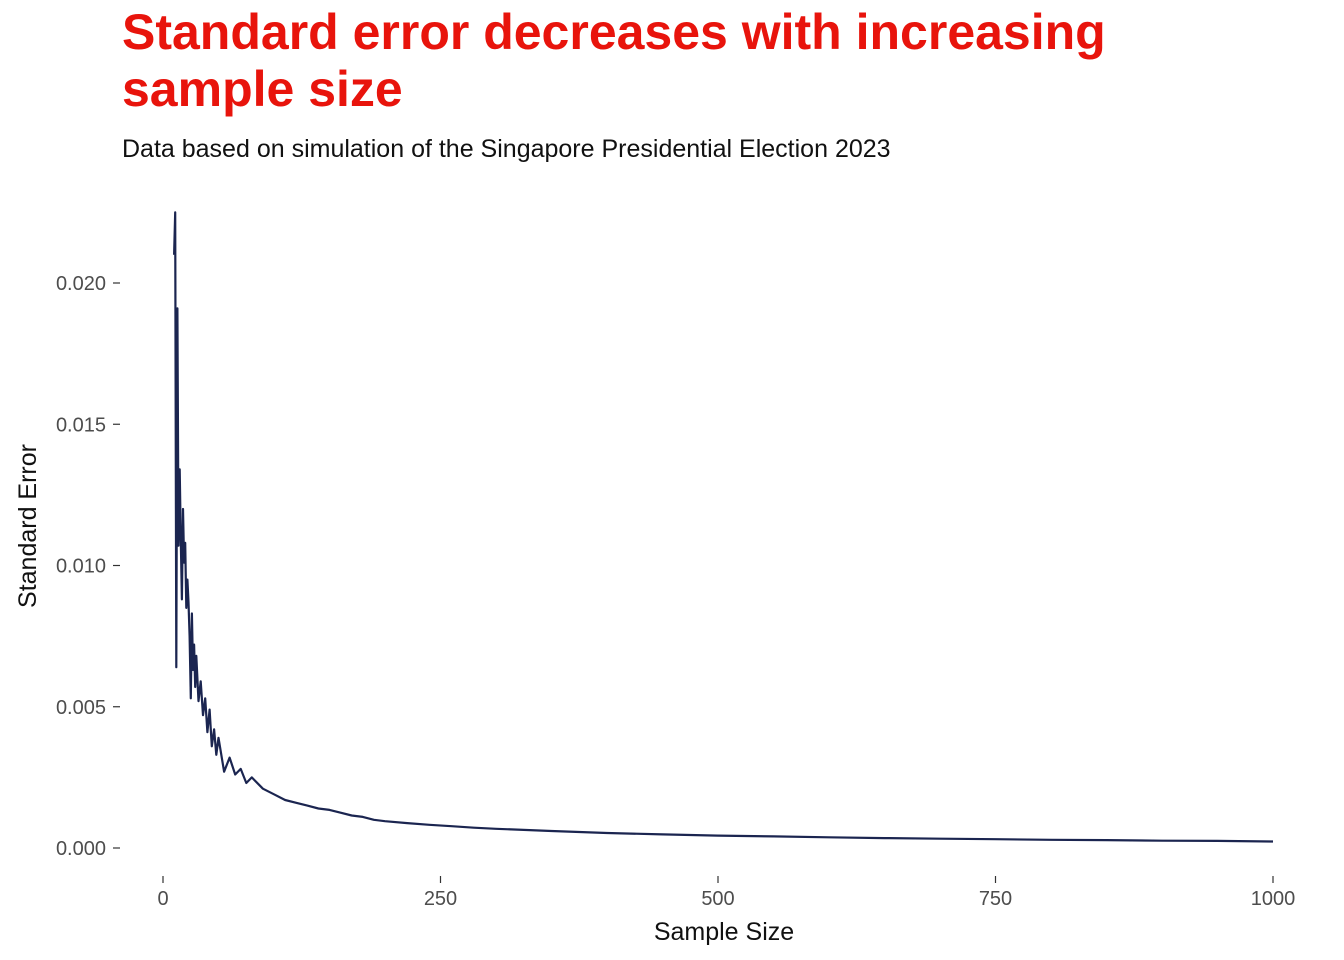 The image size is (1344, 960). I want to click on x-tick-label: 250, so click(440, 899).